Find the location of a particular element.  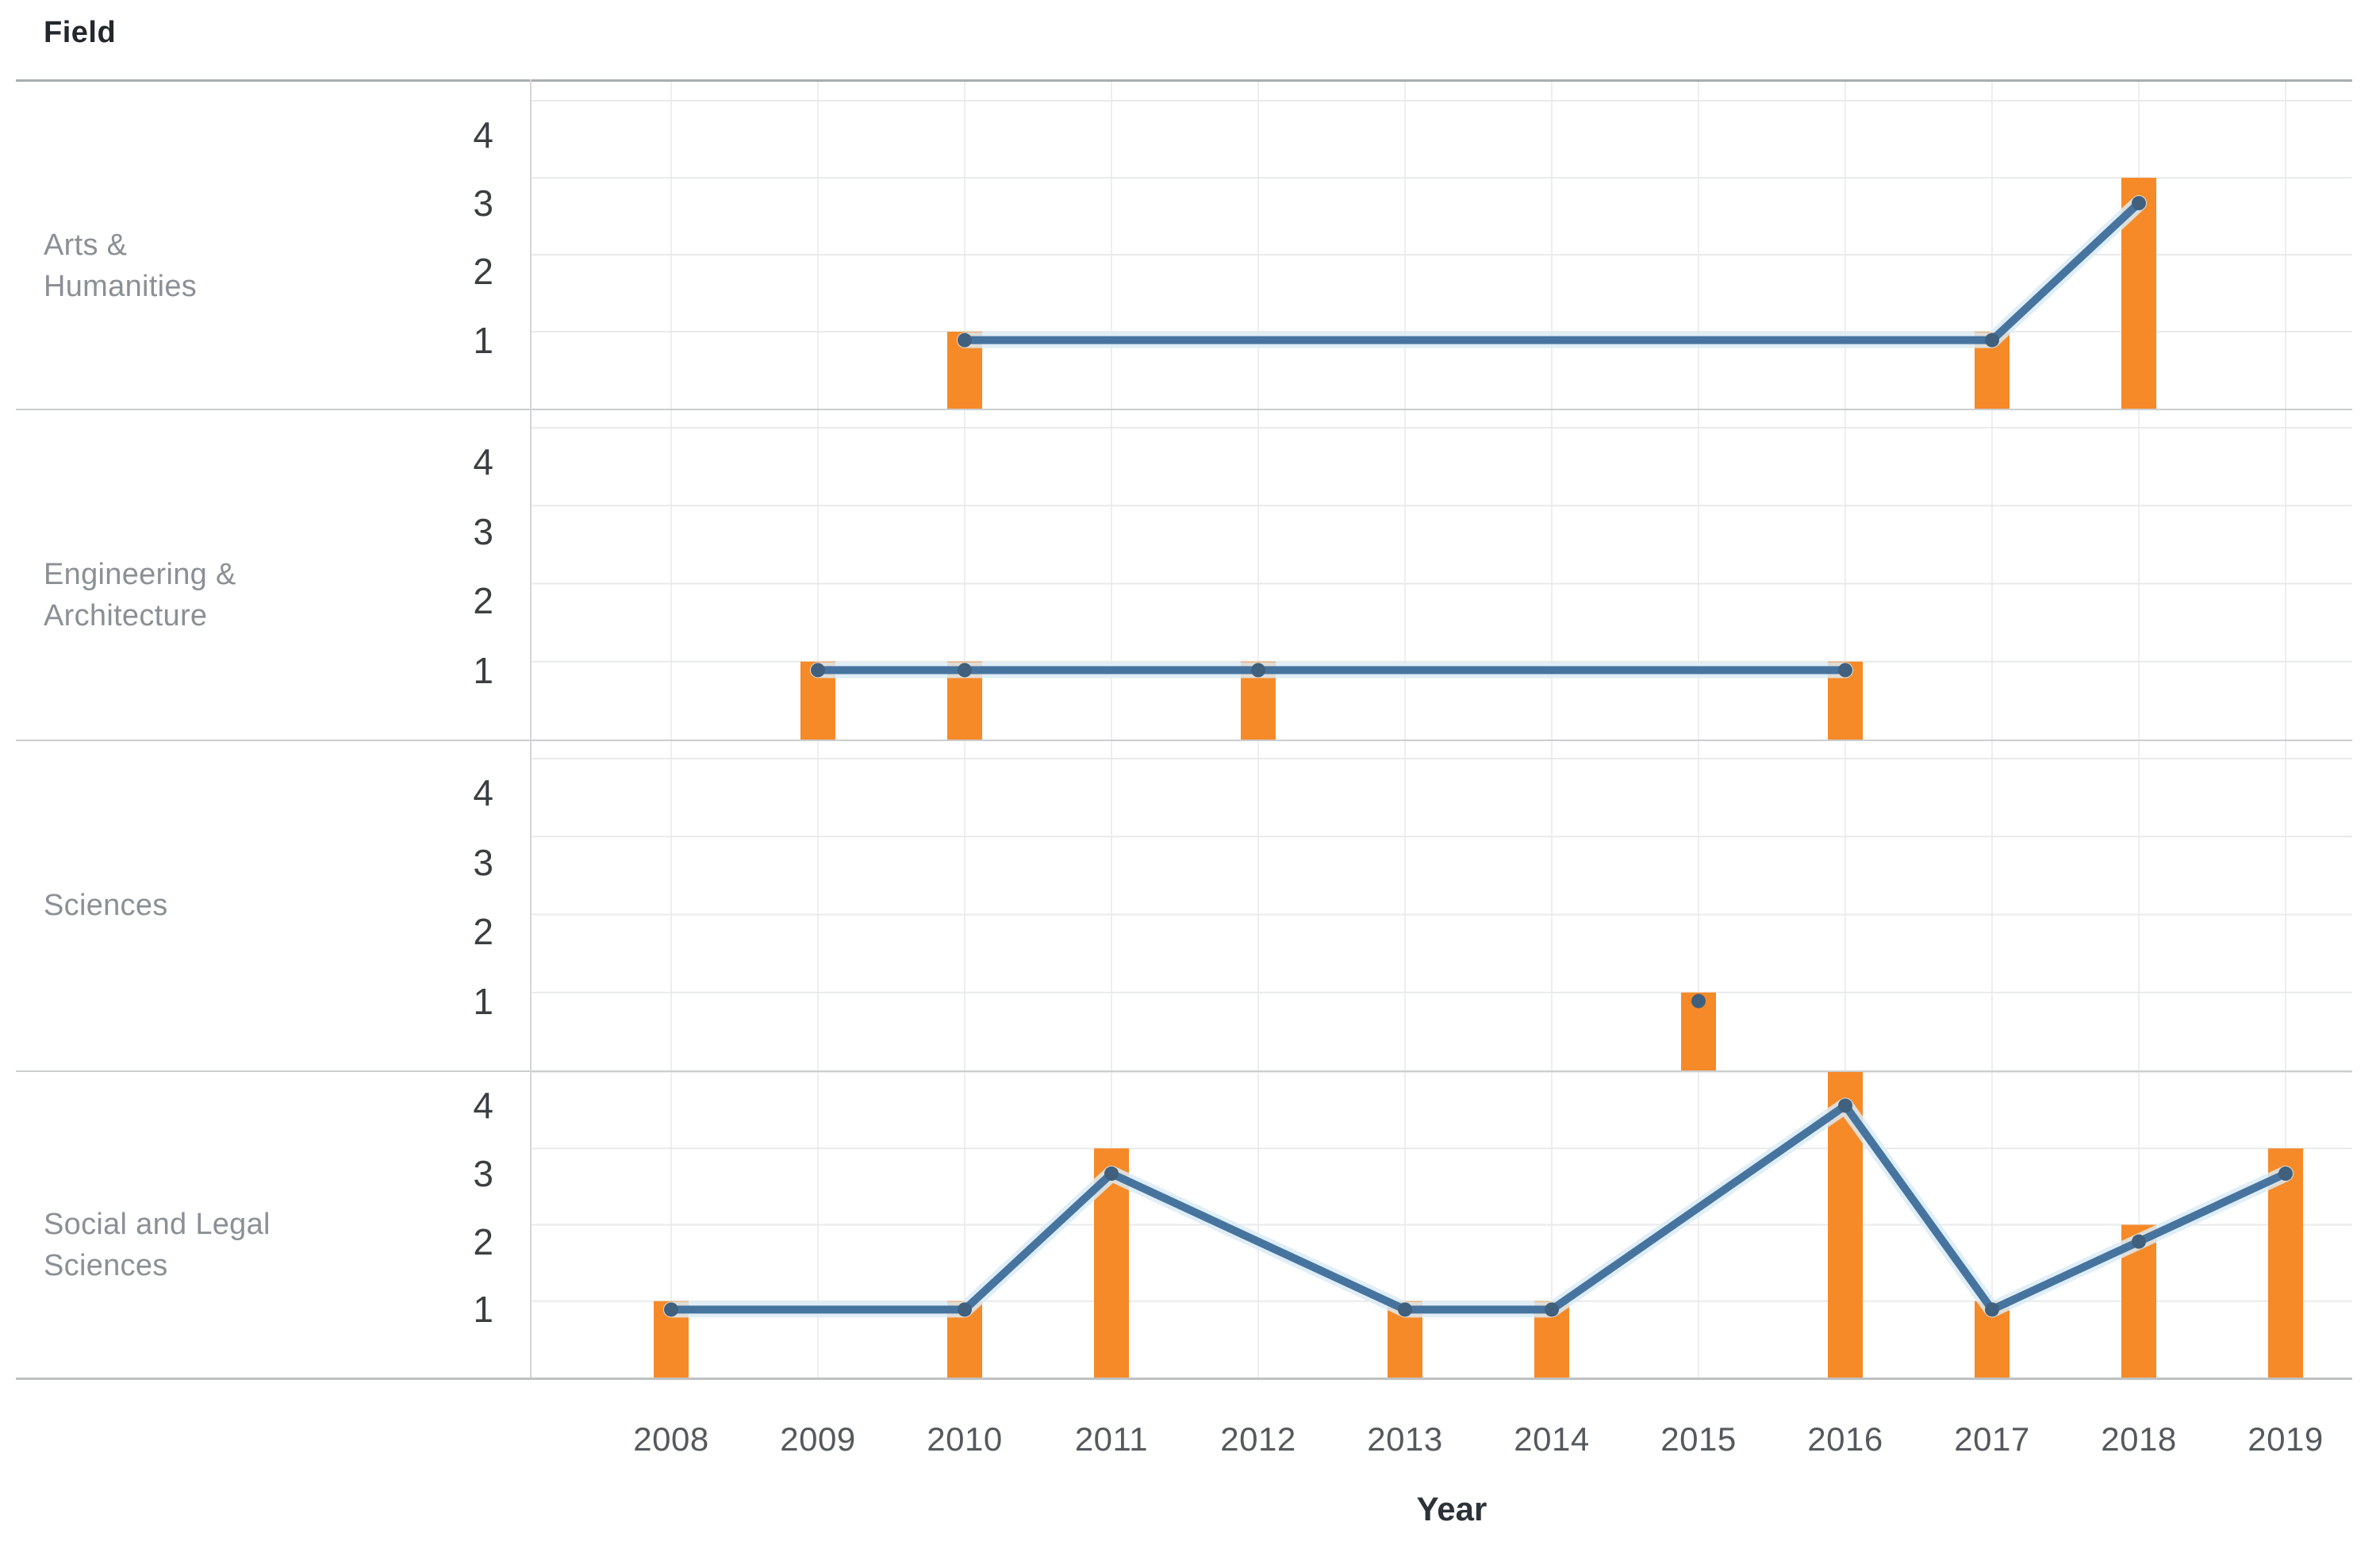

x-tick-2009: 2009 is located at coordinates (818, 1439).